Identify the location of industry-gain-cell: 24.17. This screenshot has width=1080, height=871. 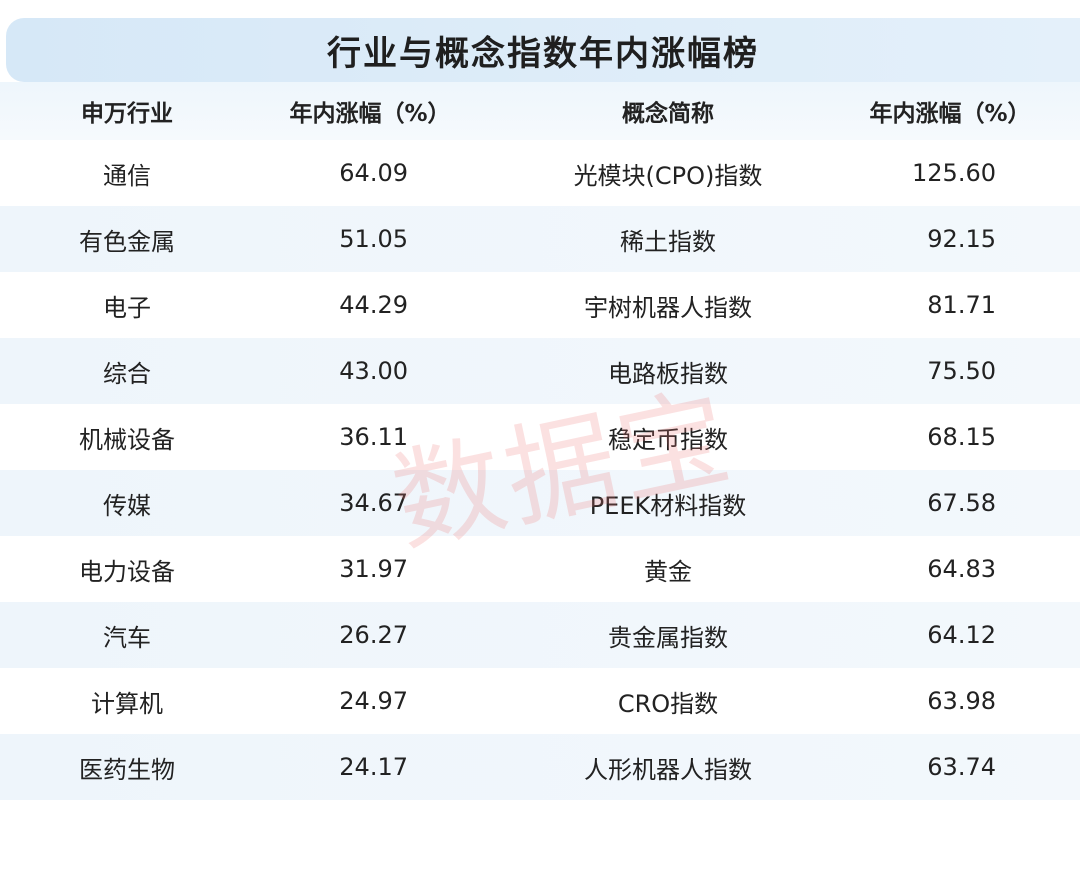
(373, 767).